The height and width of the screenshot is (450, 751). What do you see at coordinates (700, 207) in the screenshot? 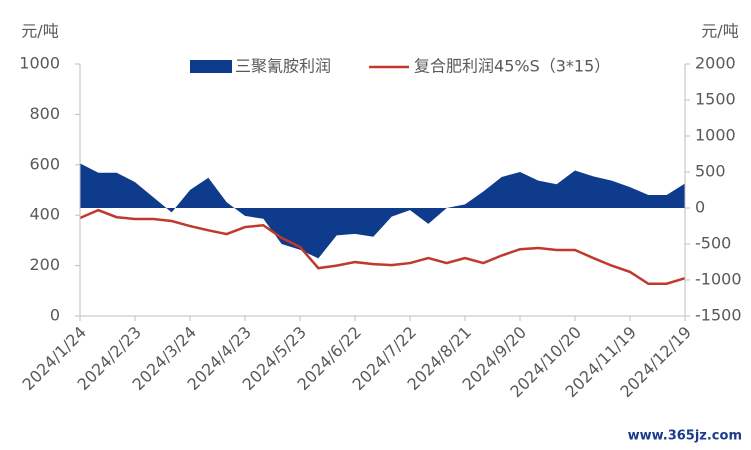
I see `y2-tick-label: 0` at bounding box center [700, 207].